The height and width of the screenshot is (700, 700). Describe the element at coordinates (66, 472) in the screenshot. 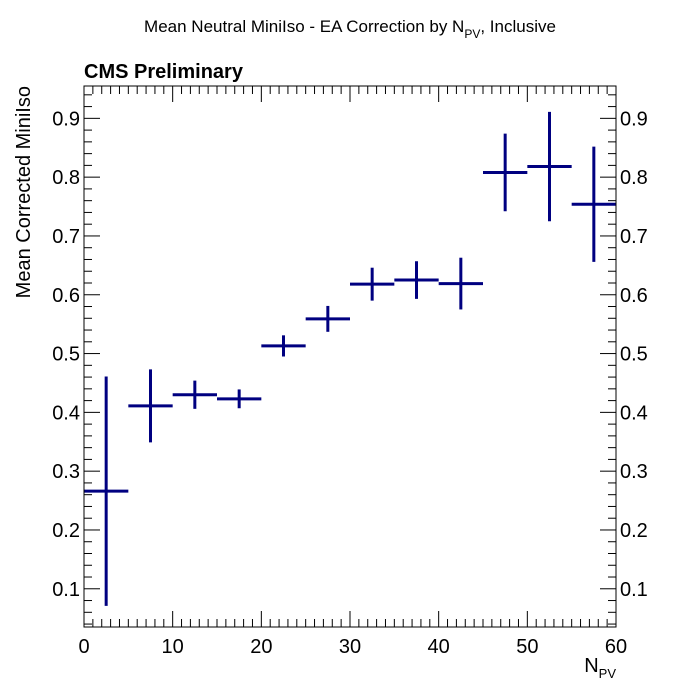

I see `y-tick-label-left: 0.3` at that location.